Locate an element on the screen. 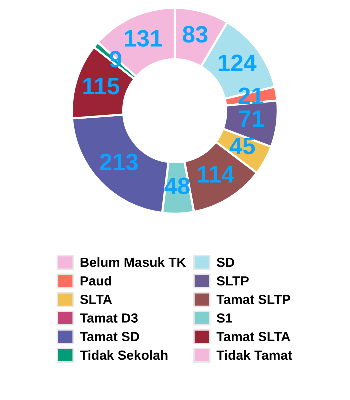 The width and height of the screenshot is (350, 400). data-label: 71 is located at coordinates (251, 119).